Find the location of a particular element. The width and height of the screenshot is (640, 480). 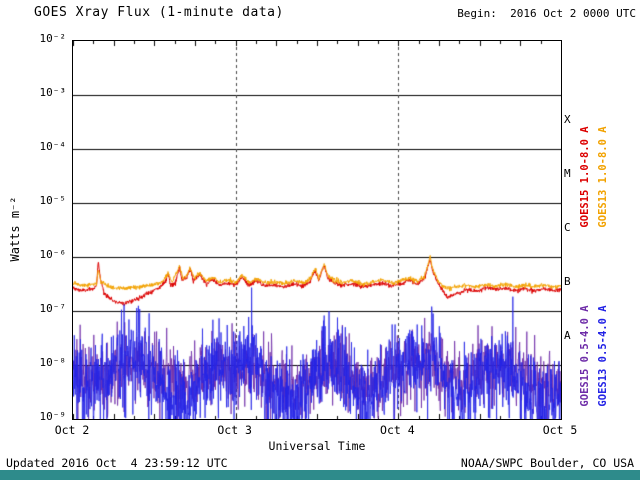

y-tick-label: 10⁻⁸ is located at coordinates (53, 362).